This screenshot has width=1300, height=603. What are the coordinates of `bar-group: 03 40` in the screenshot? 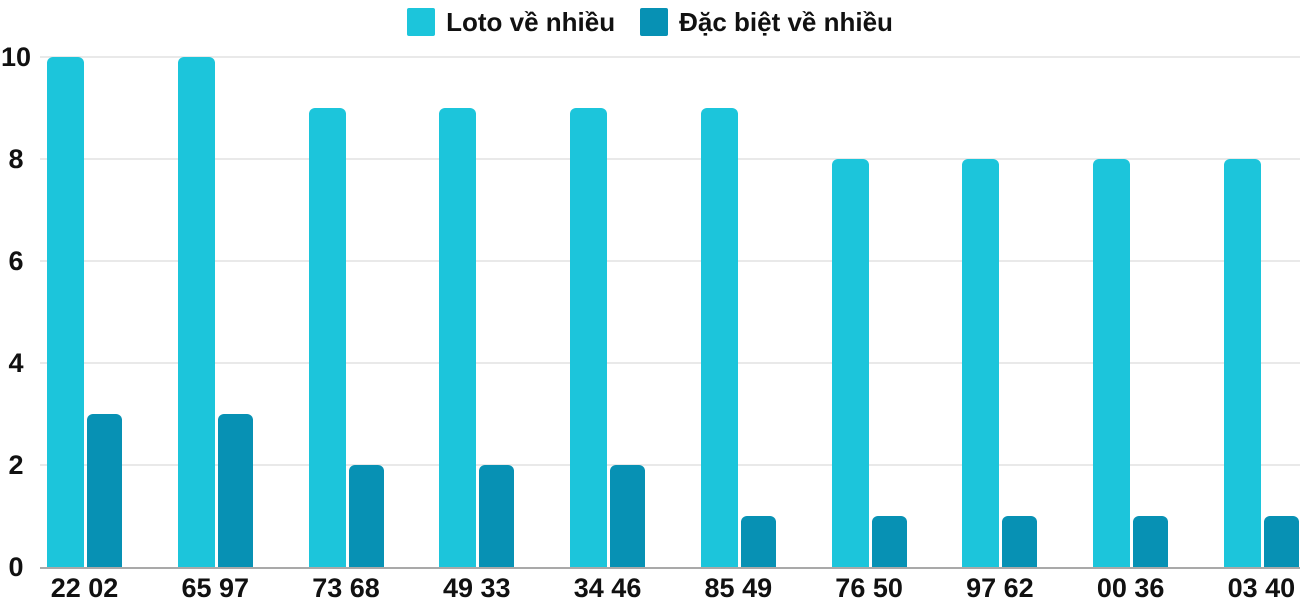 It's located at (1261, 329).